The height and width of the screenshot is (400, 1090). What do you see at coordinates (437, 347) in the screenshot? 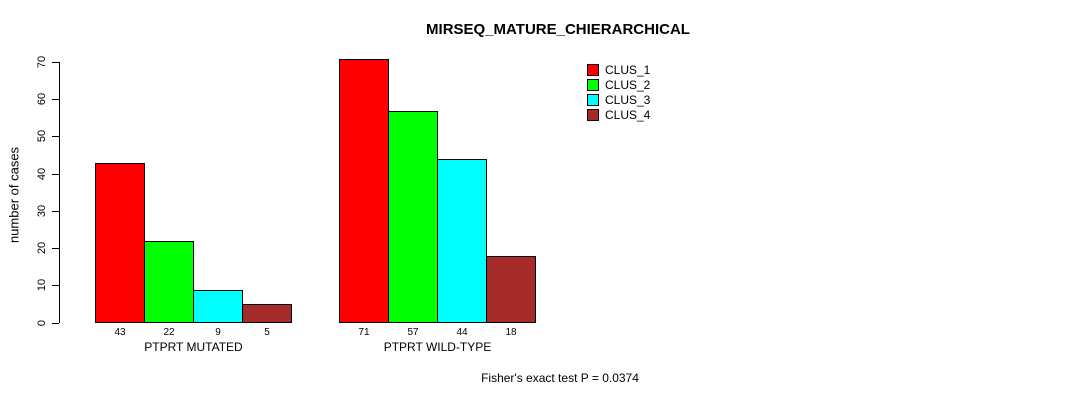
I see `group-label-2: PTPRT WILD-TYPE` at bounding box center [437, 347].